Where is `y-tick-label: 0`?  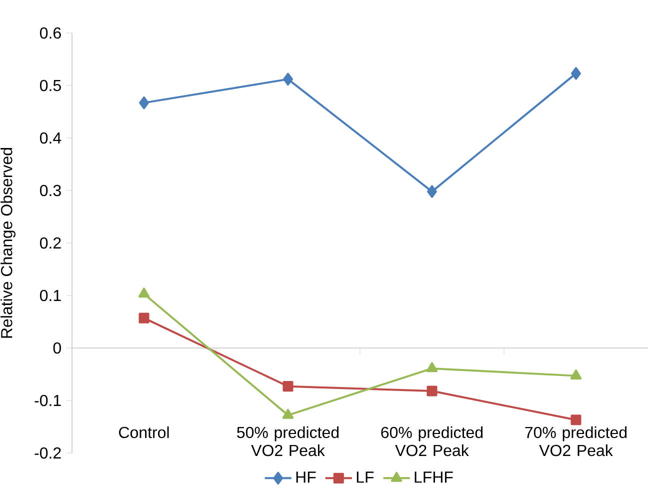 y-tick-label: 0 is located at coordinates (57, 348).